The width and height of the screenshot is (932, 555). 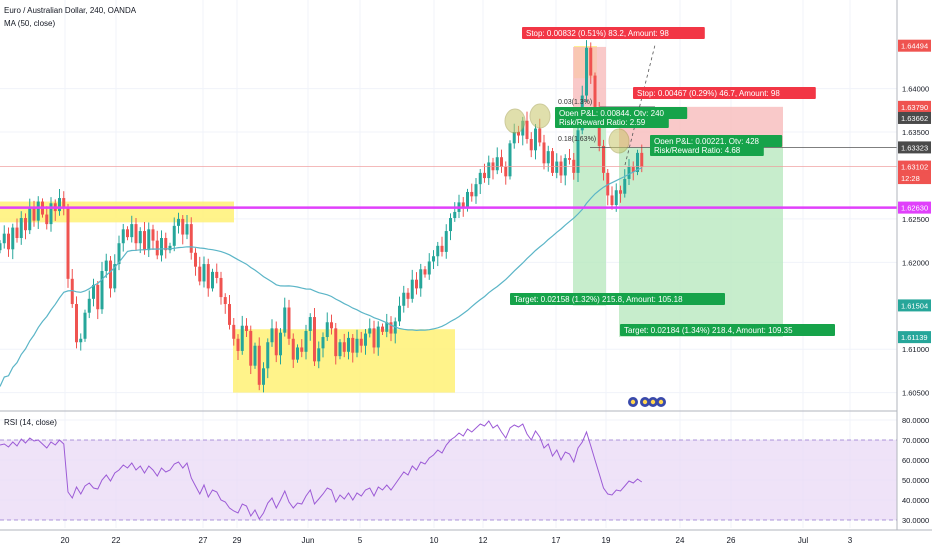 I want to click on price-tag-5: 12:28, so click(x=914, y=178).